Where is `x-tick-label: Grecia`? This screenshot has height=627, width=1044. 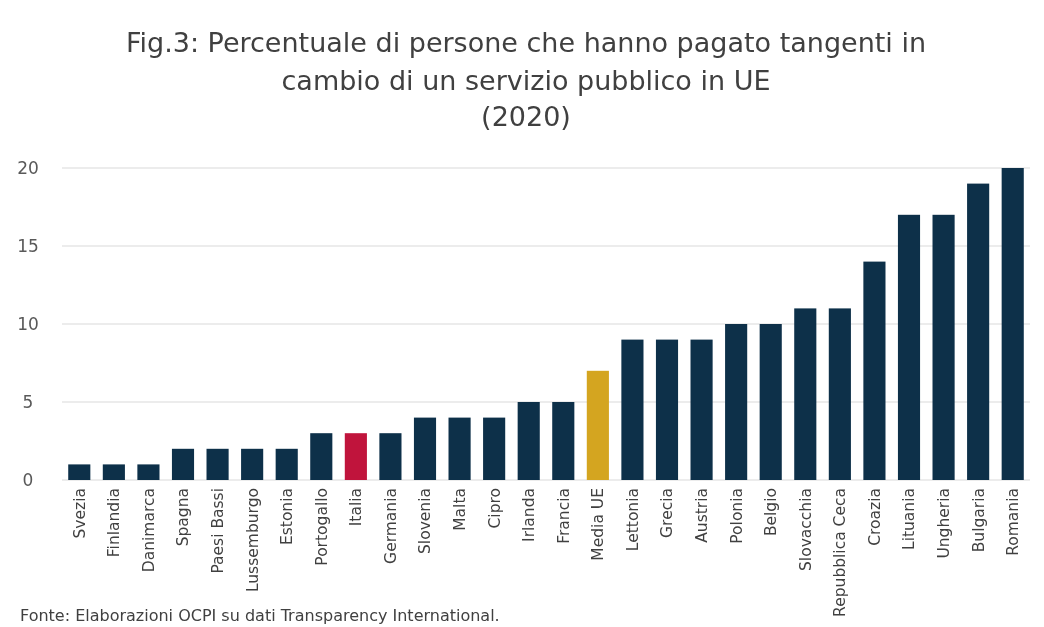
x-tick-label: Grecia is located at coordinates (667, 513).